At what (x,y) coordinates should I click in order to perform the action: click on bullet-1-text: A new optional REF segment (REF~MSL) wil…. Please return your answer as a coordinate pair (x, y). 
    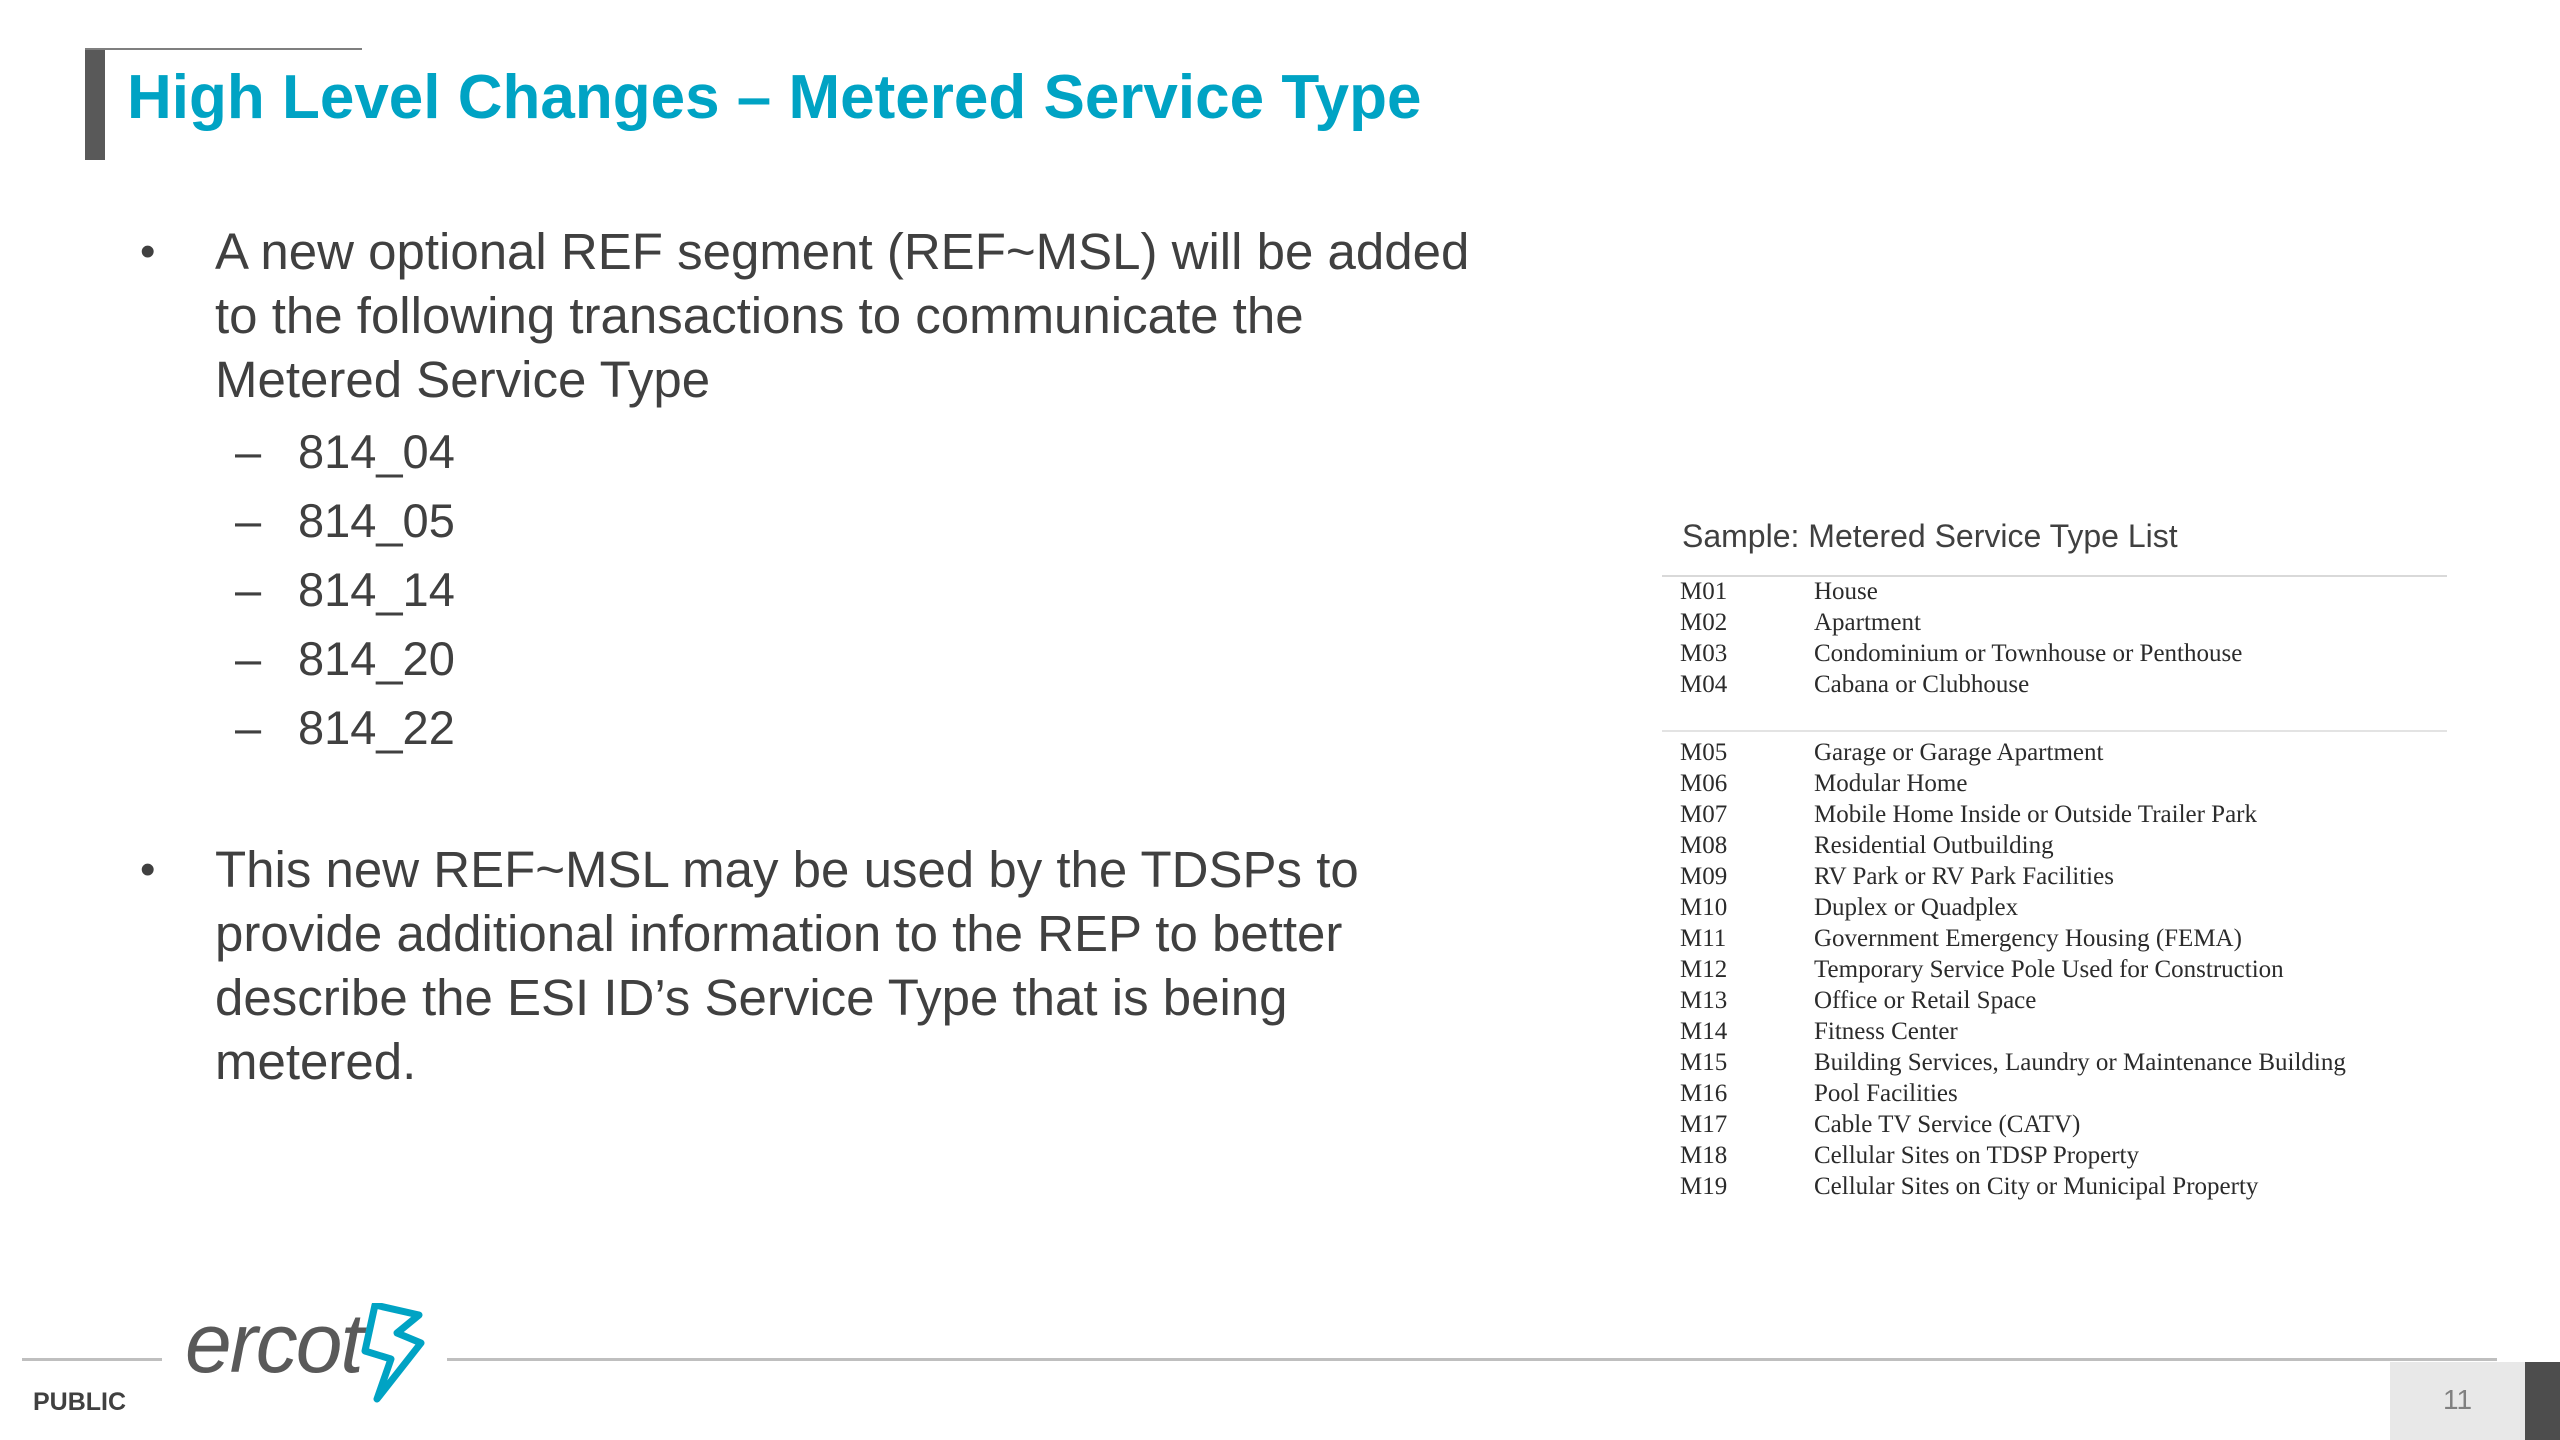
    Looking at the image, I should click on (842, 315).